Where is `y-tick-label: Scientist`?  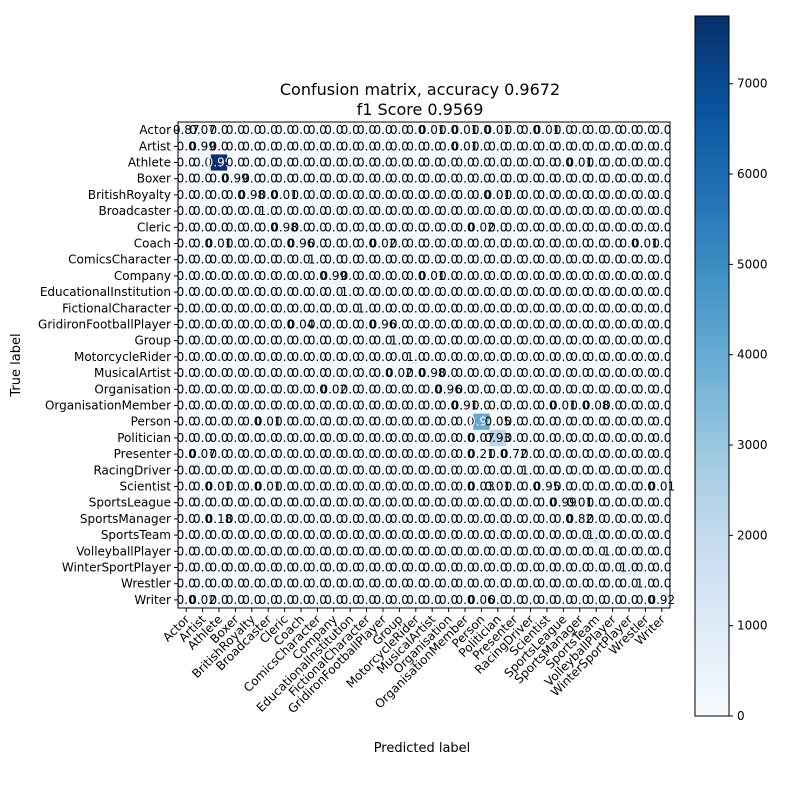 y-tick-label: Scientist is located at coordinates (145, 487).